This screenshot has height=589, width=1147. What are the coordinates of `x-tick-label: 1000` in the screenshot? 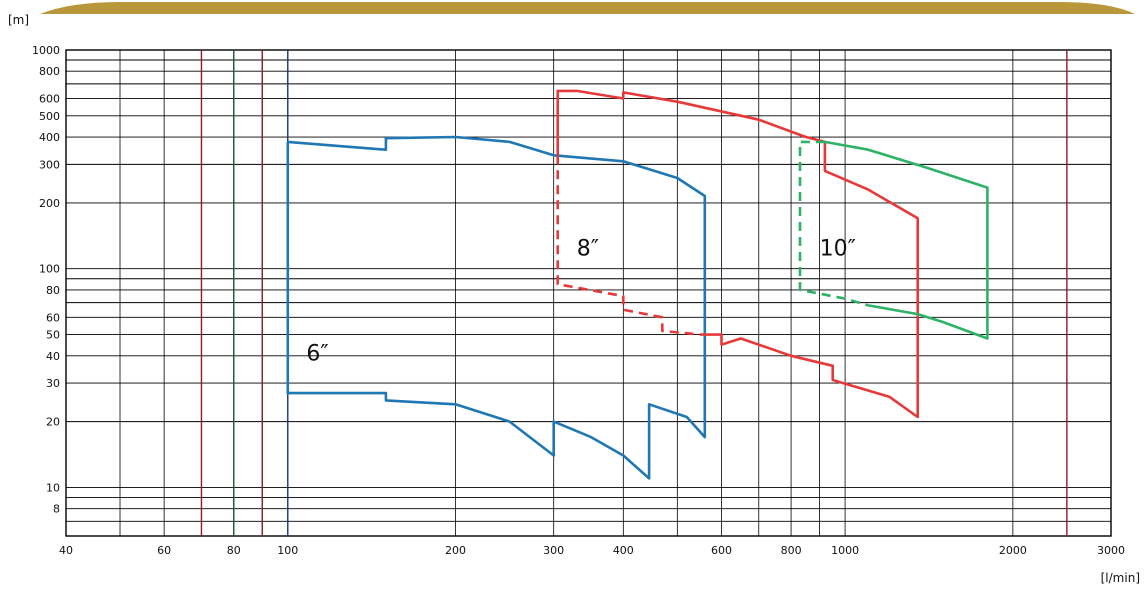 It's located at (845, 550).